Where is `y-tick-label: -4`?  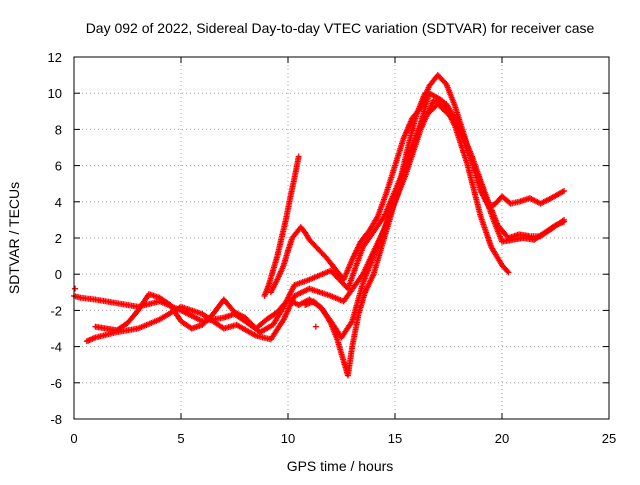 y-tick-label: -4 is located at coordinates (56, 347).